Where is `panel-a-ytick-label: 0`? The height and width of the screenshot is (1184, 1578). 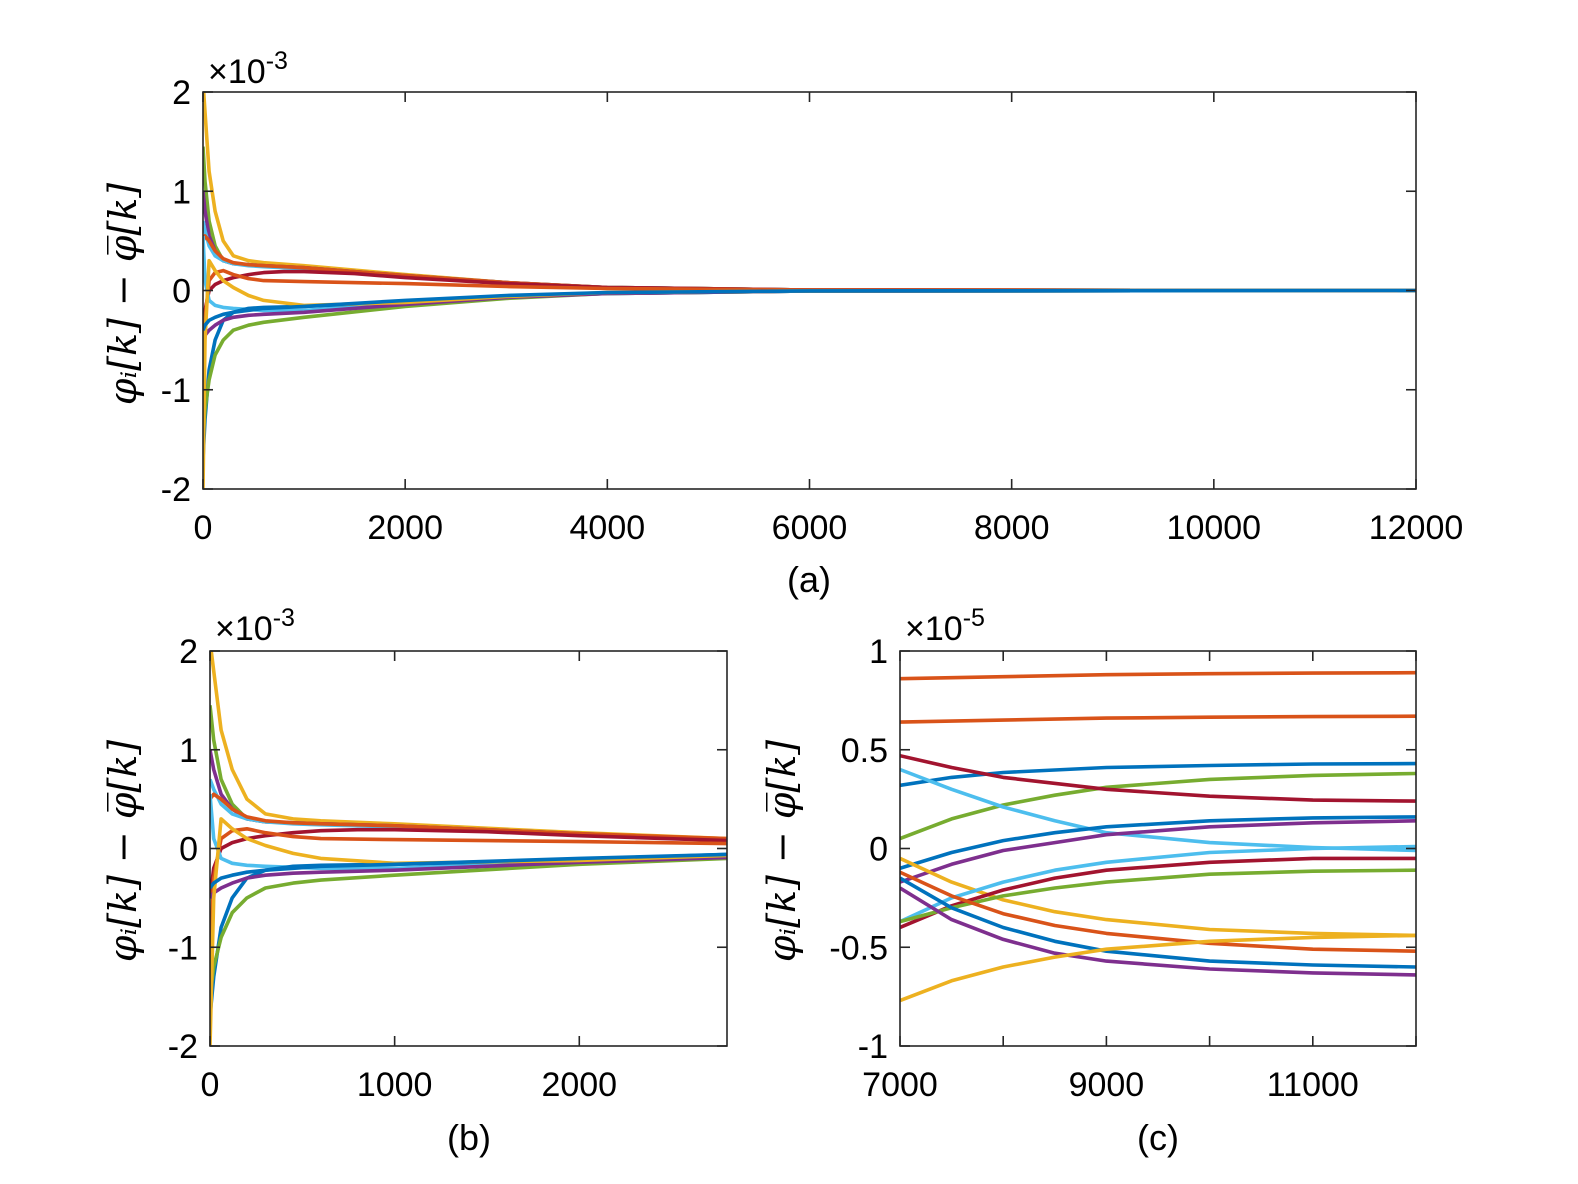 panel-a-ytick-label: 0 is located at coordinates (181, 292).